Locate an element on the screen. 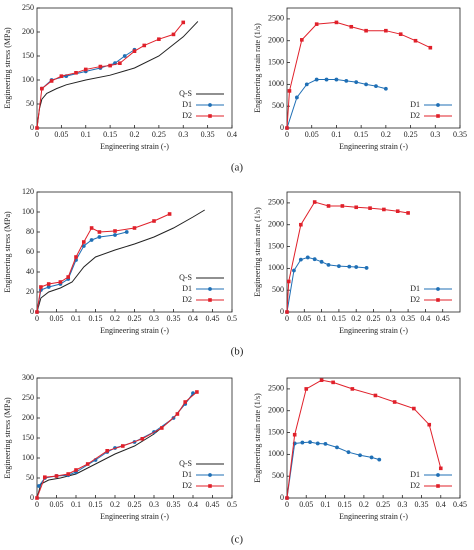  legend-label: Q-S is located at coordinates (185, 463).